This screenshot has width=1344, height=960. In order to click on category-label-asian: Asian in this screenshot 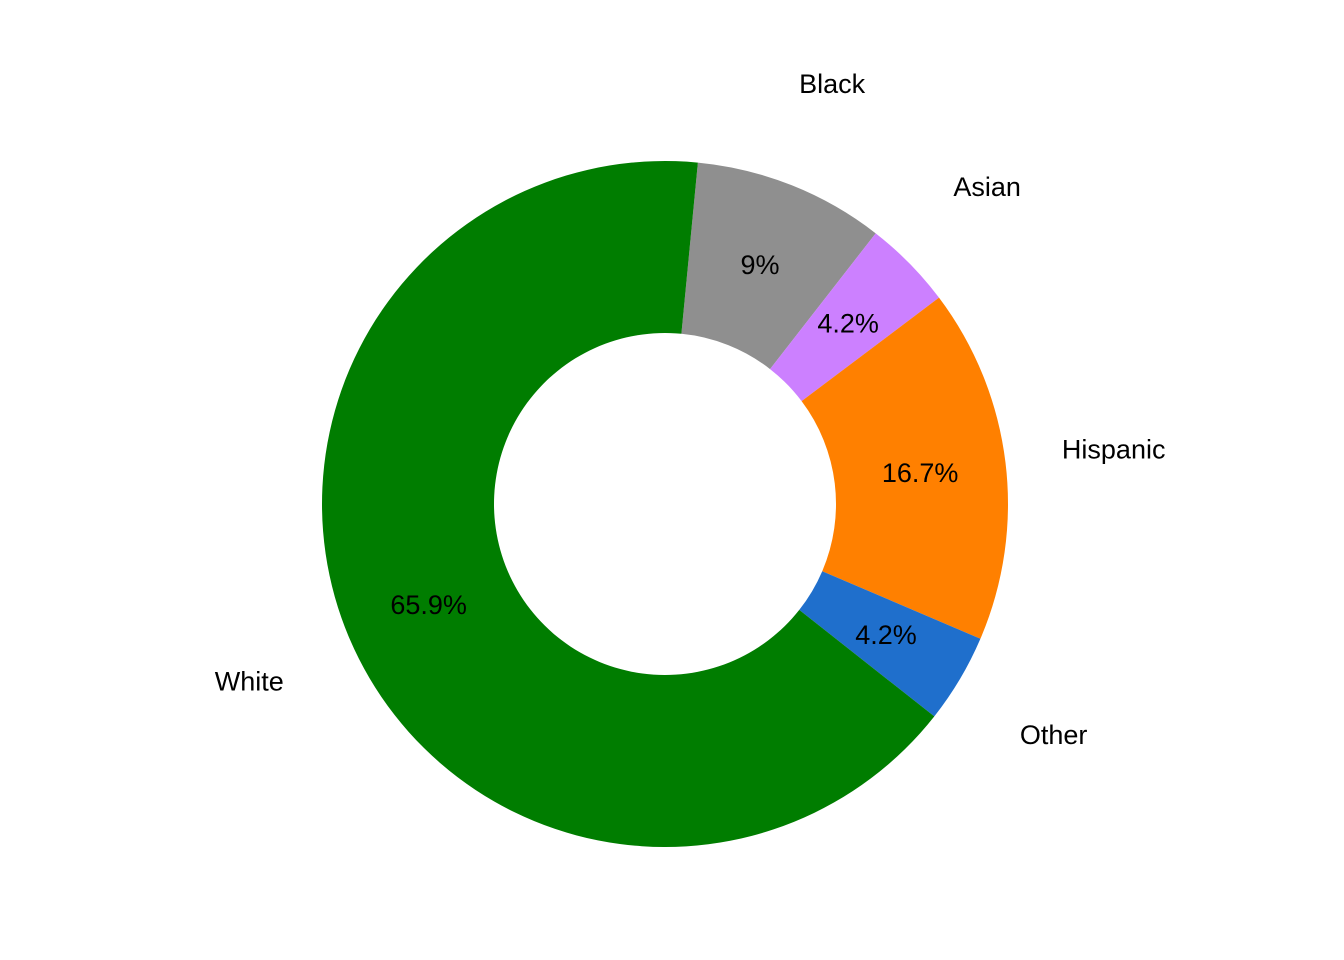, I will do `click(987, 187)`.